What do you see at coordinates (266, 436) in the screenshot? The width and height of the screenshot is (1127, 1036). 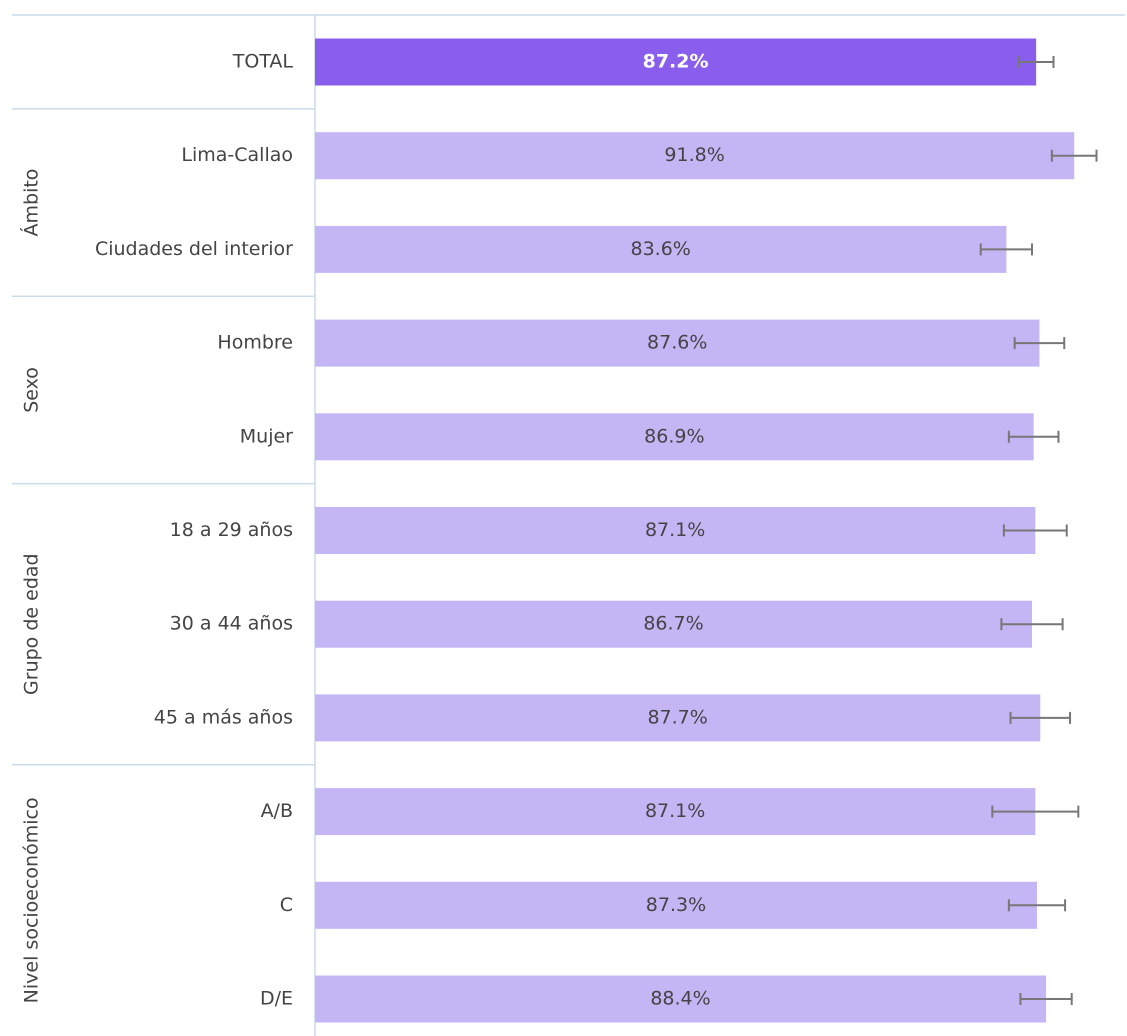 I see `category-label: Mujer` at bounding box center [266, 436].